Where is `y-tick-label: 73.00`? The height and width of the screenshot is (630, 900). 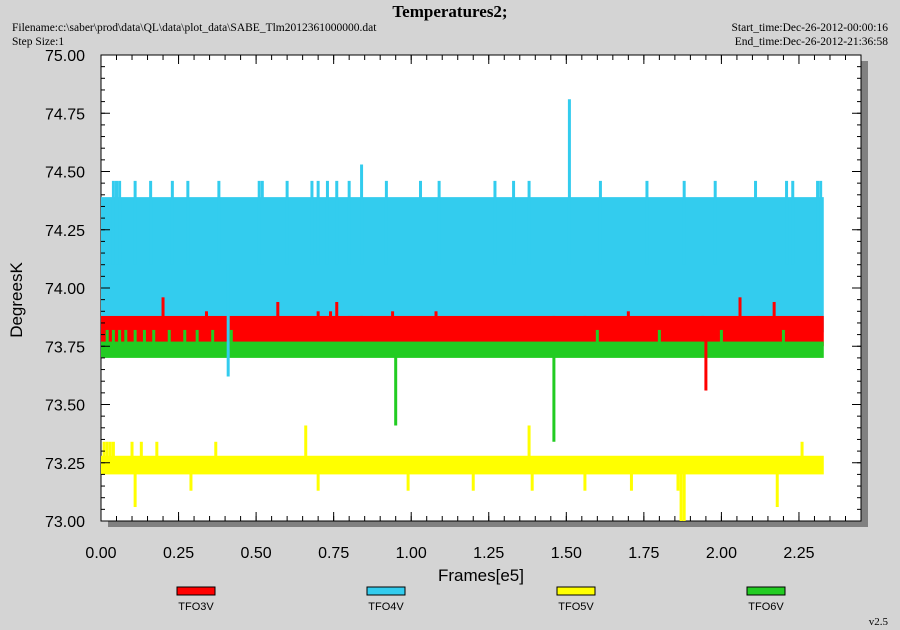
y-tick-label: 73.00 is located at coordinates (65, 522).